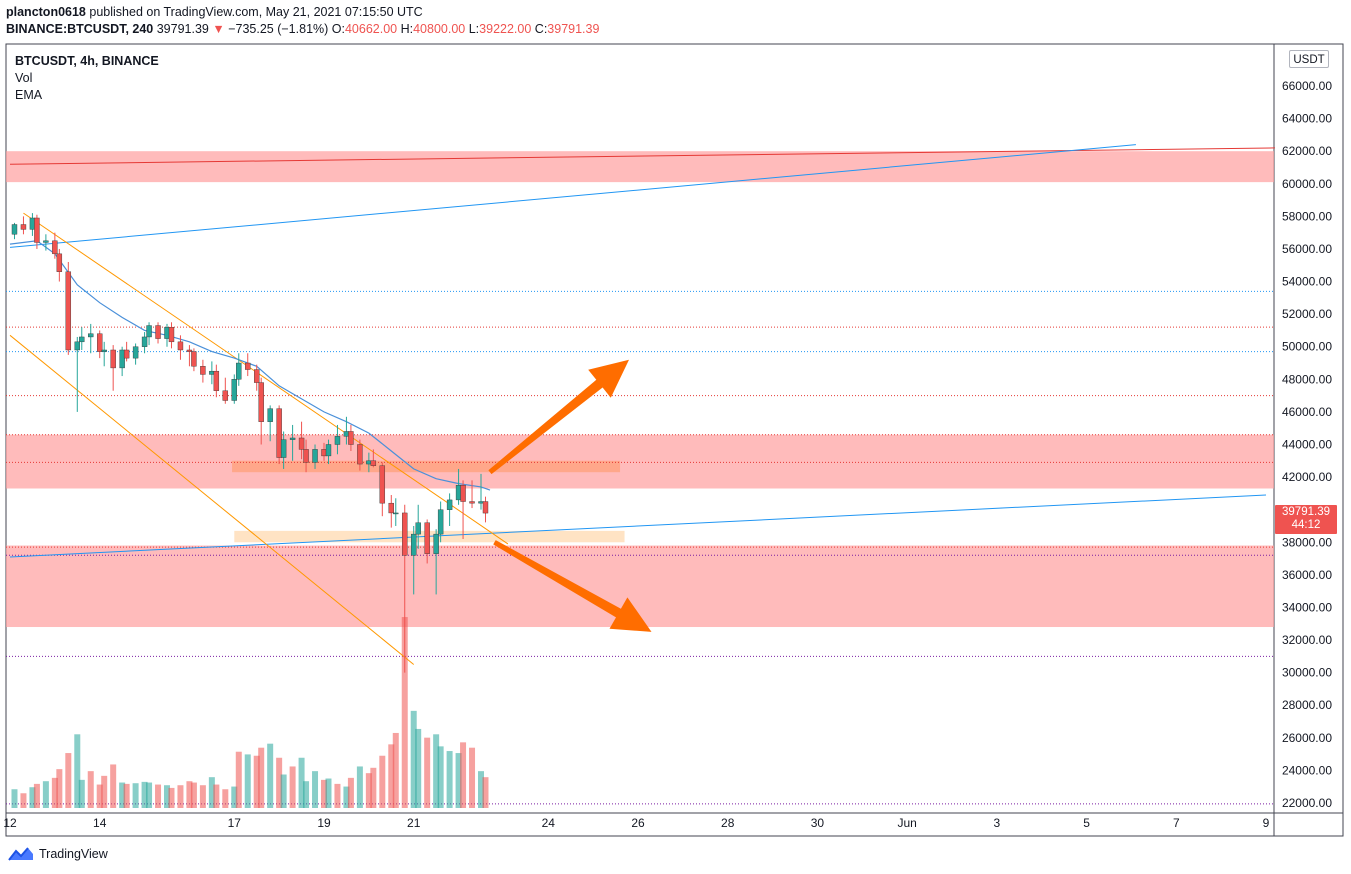 The image size is (1351, 874). I want to click on time-tick-label: 12, so click(10, 823).